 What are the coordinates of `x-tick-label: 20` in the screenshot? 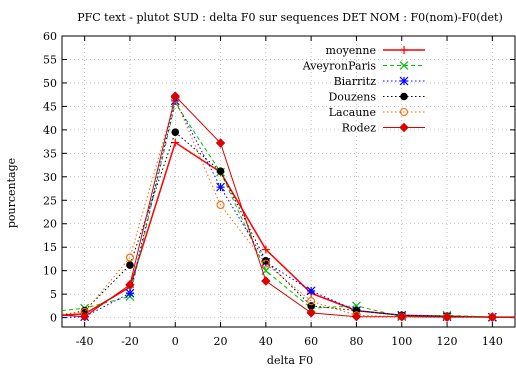 It's located at (221, 341).